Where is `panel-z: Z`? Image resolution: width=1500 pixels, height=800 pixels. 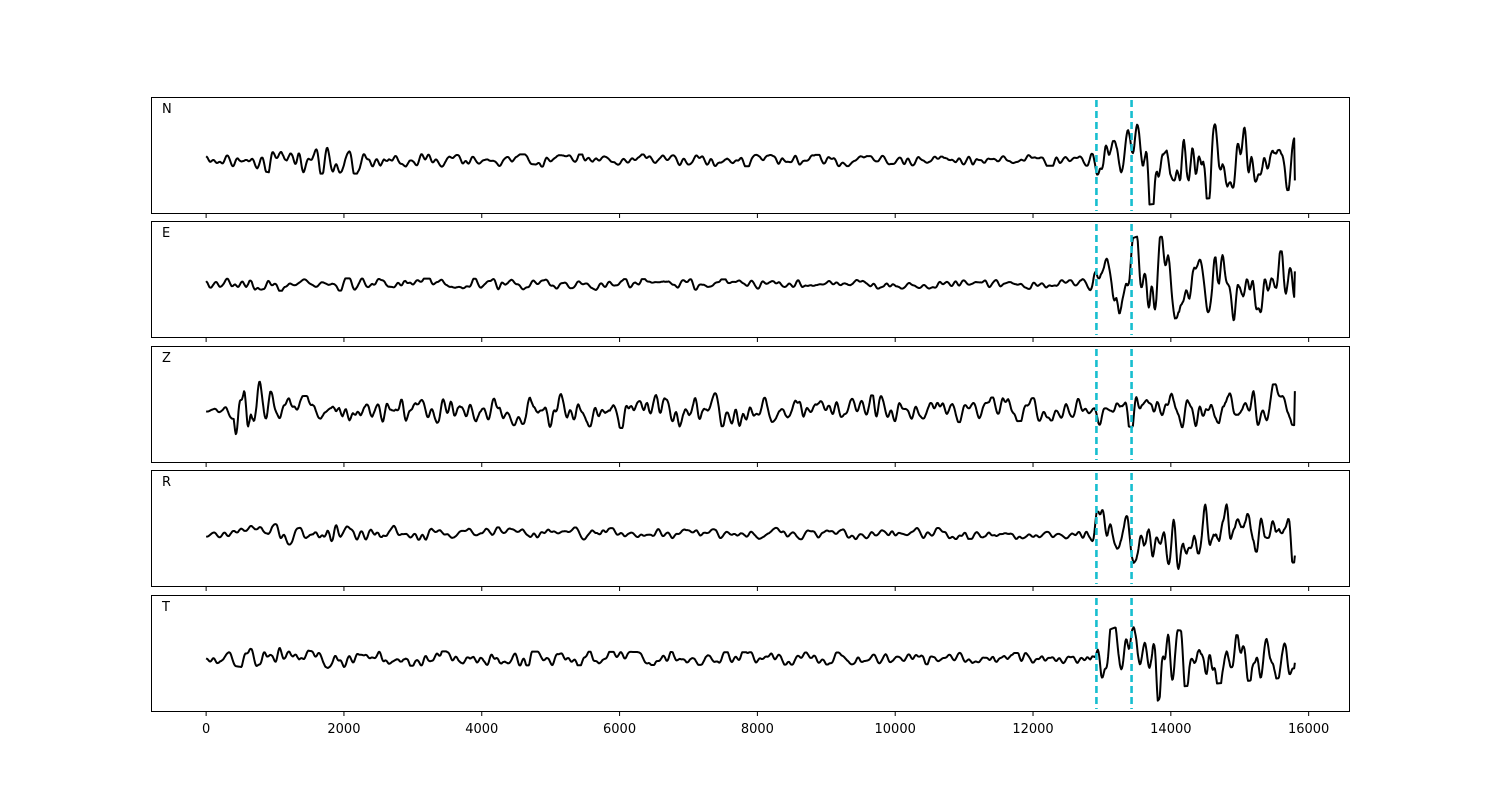
panel-z: Z is located at coordinates (750, 406).